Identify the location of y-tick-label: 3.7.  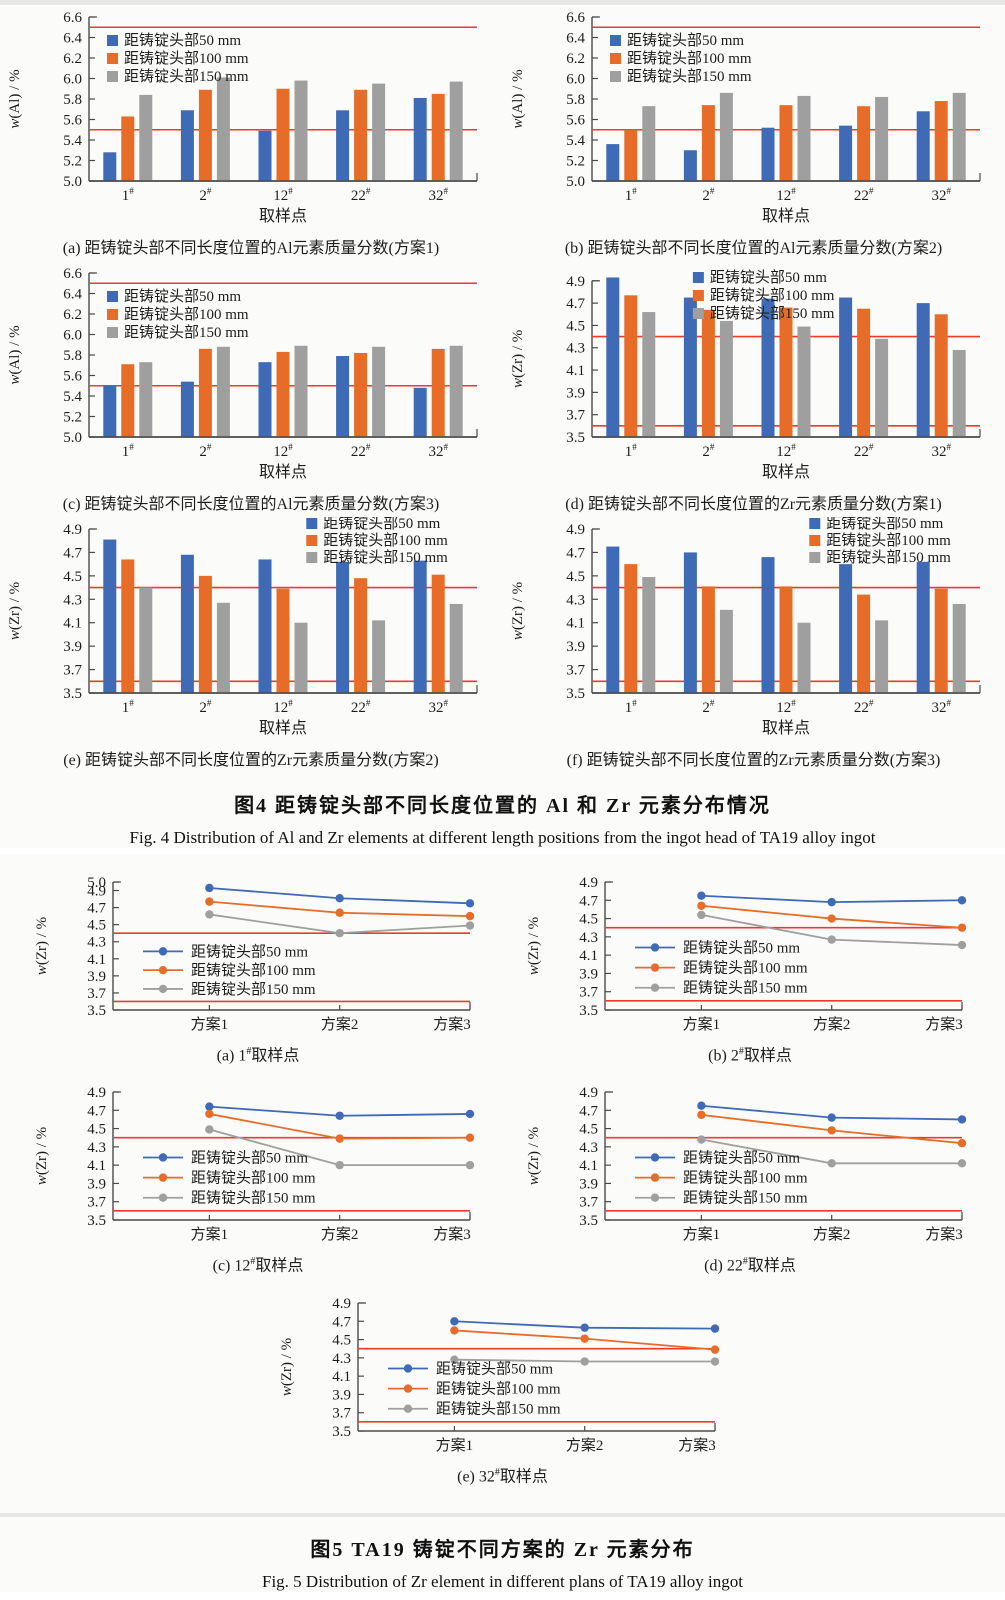
(72, 671).